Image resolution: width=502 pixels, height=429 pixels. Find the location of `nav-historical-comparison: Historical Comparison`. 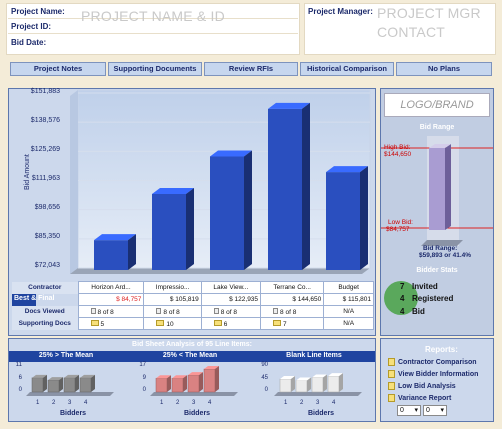

nav-historical-comparison: Historical Comparison is located at coordinates (347, 69).